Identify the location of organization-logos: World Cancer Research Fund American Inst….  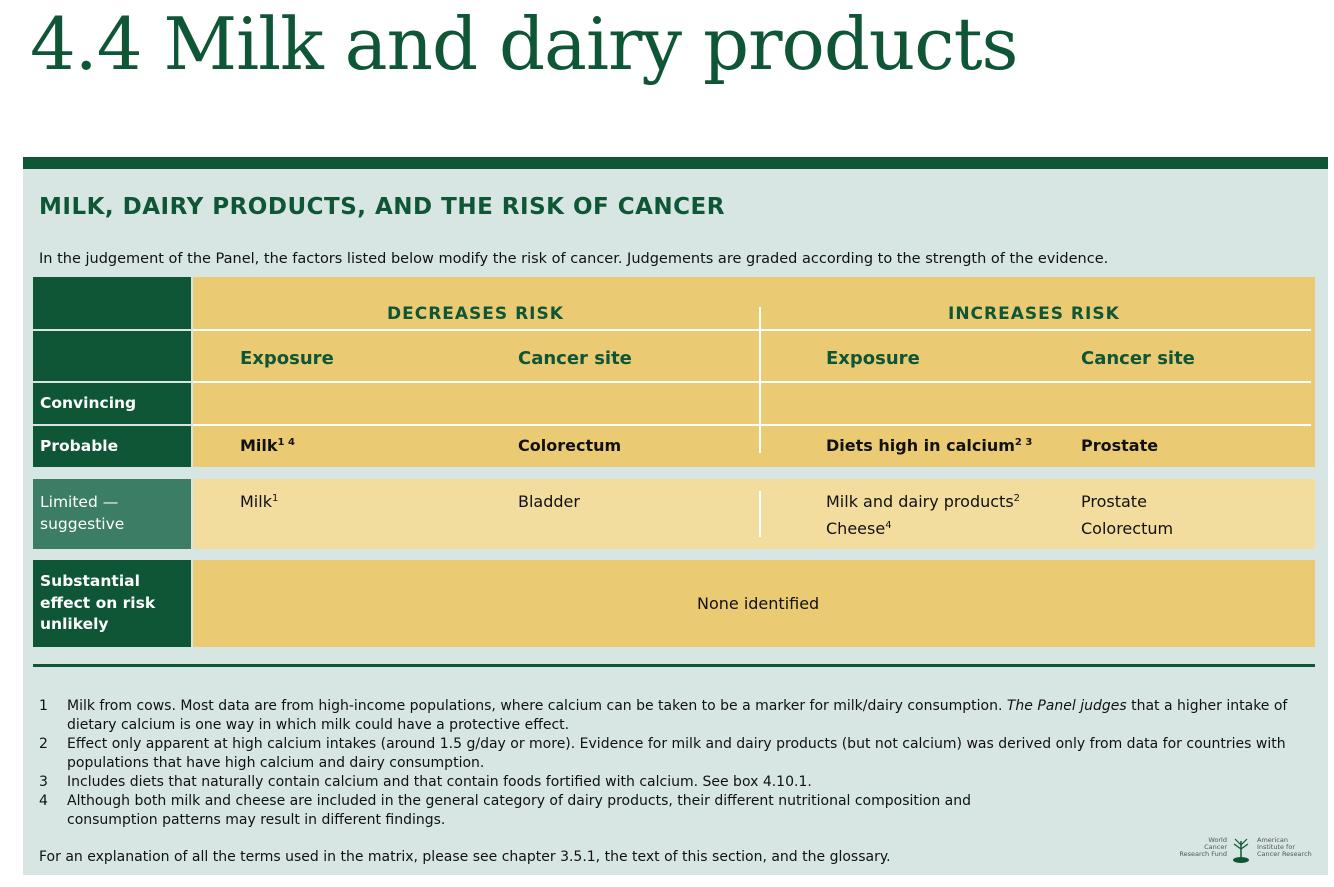
(1242, 849).